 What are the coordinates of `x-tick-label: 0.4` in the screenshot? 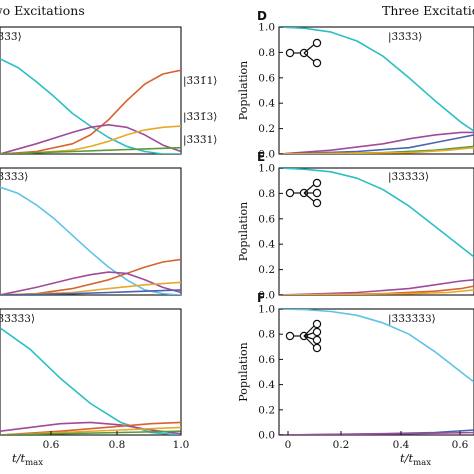 It's located at (401, 445).